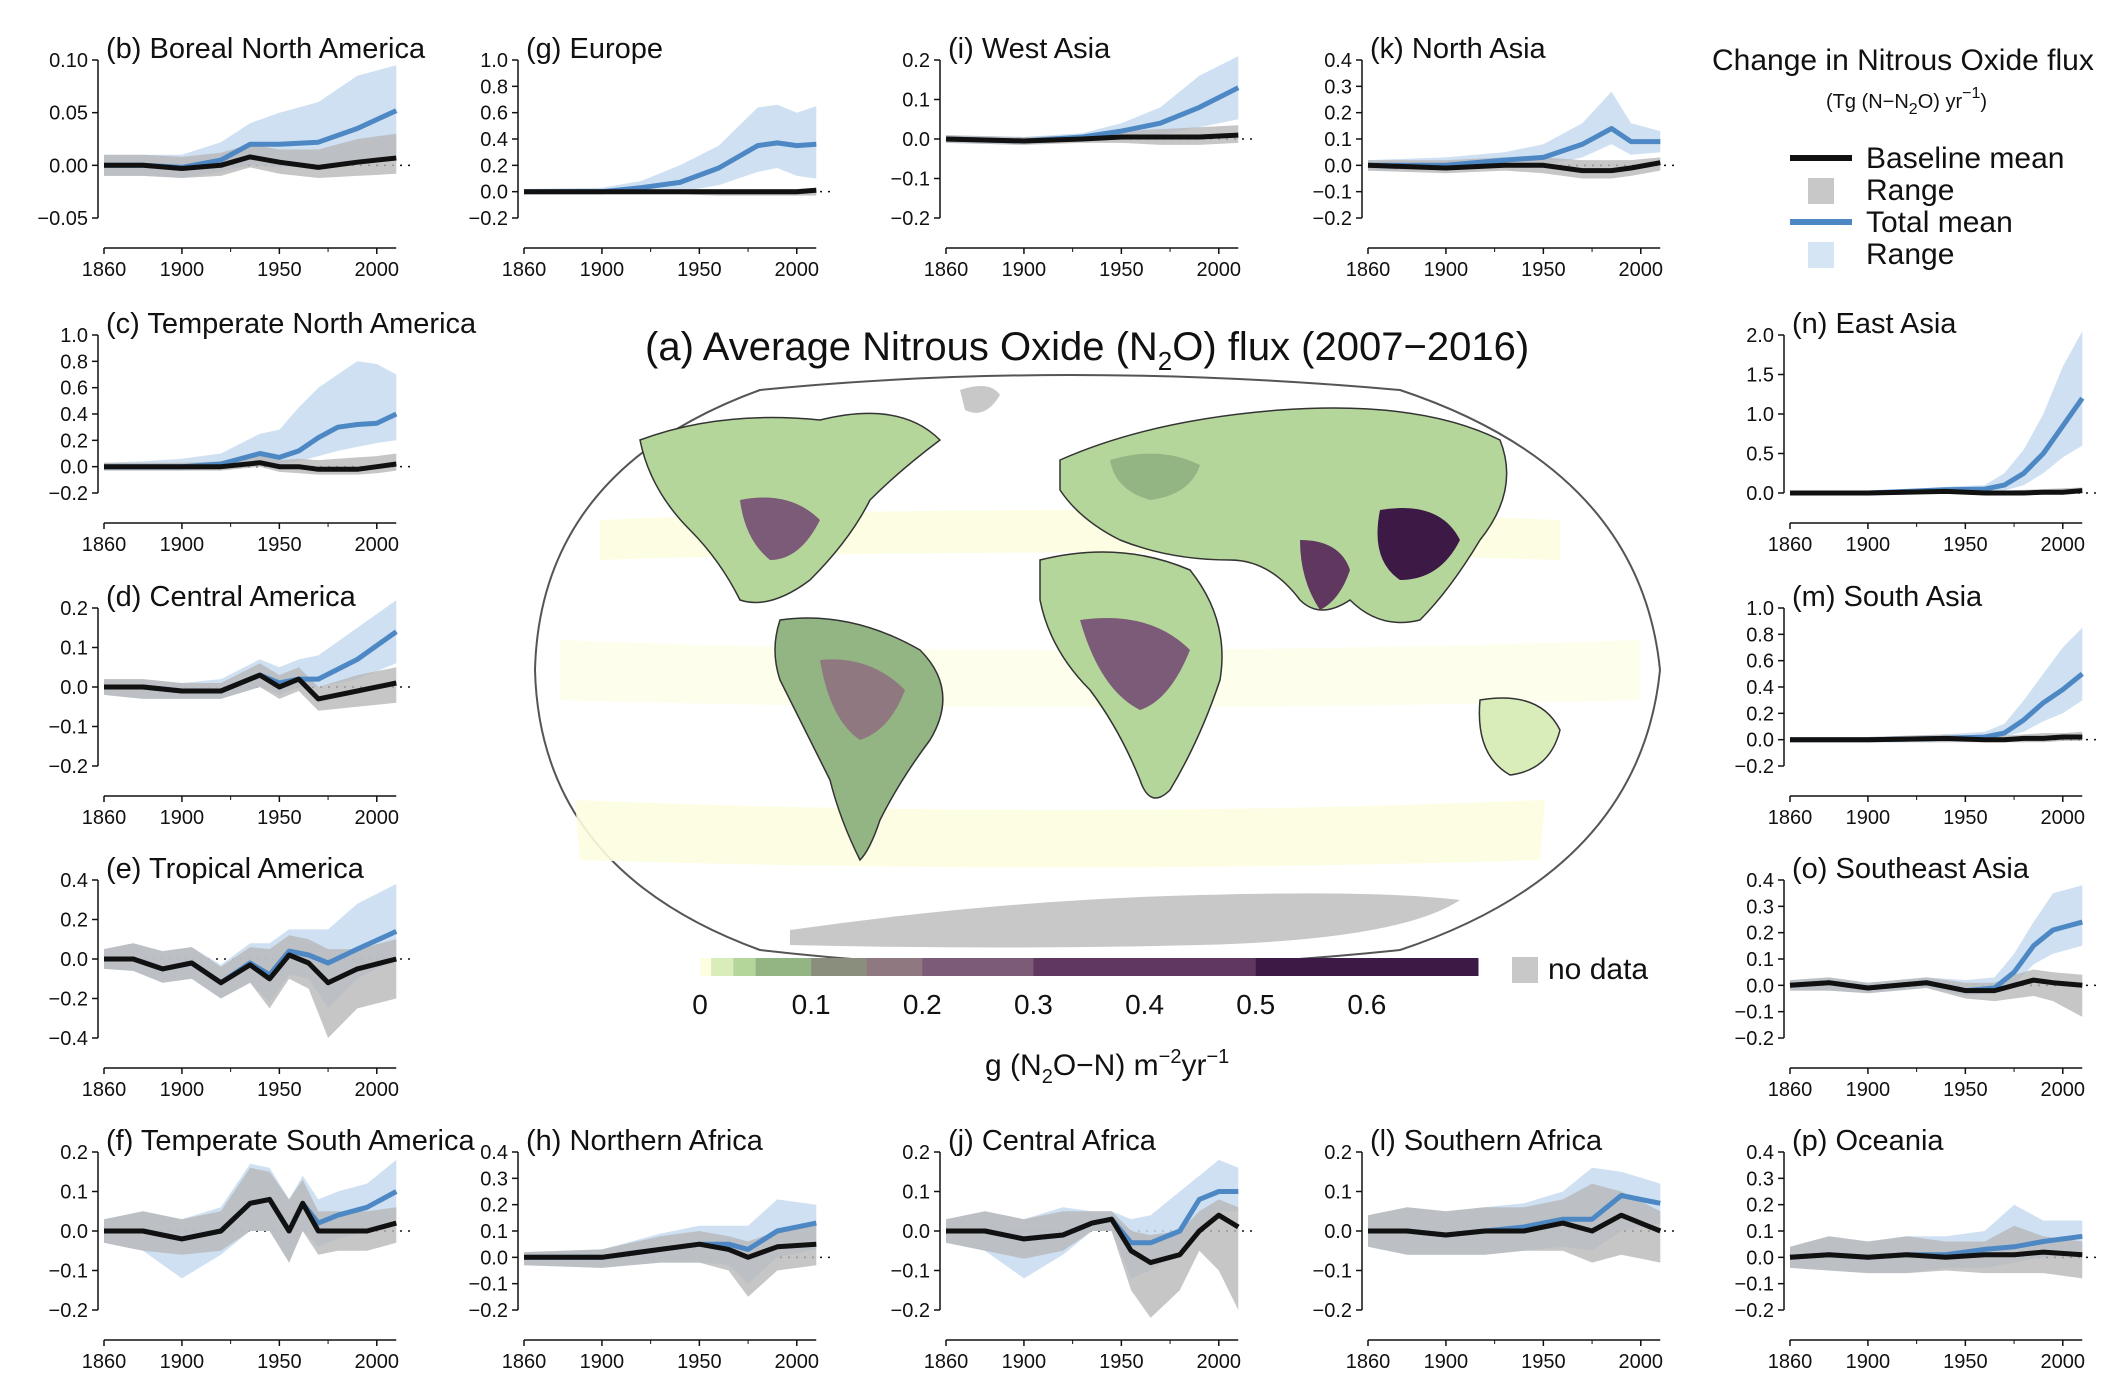  What do you see at coordinates (1887, 597) in the screenshot?
I see `panel-title: (m) South Asia` at bounding box center [1887, 597].